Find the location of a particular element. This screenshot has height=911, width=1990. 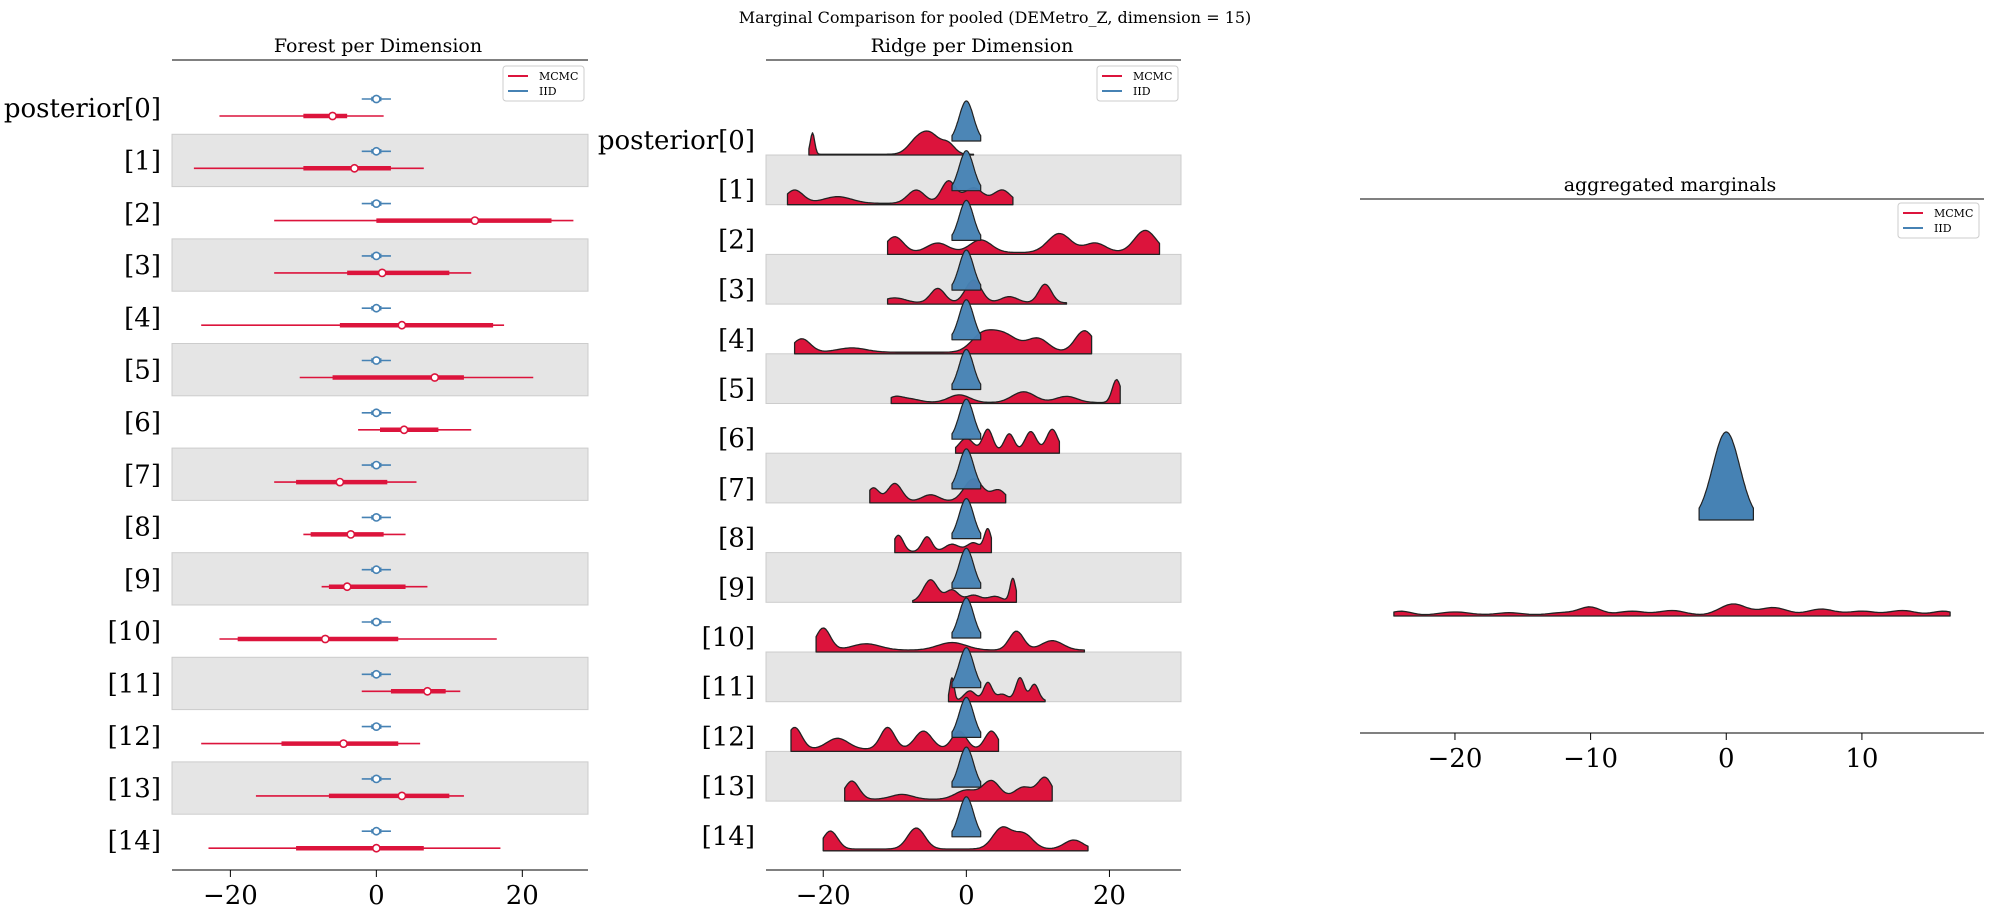

mcmc-aggregated-density is located at coordinates (1672, 610).